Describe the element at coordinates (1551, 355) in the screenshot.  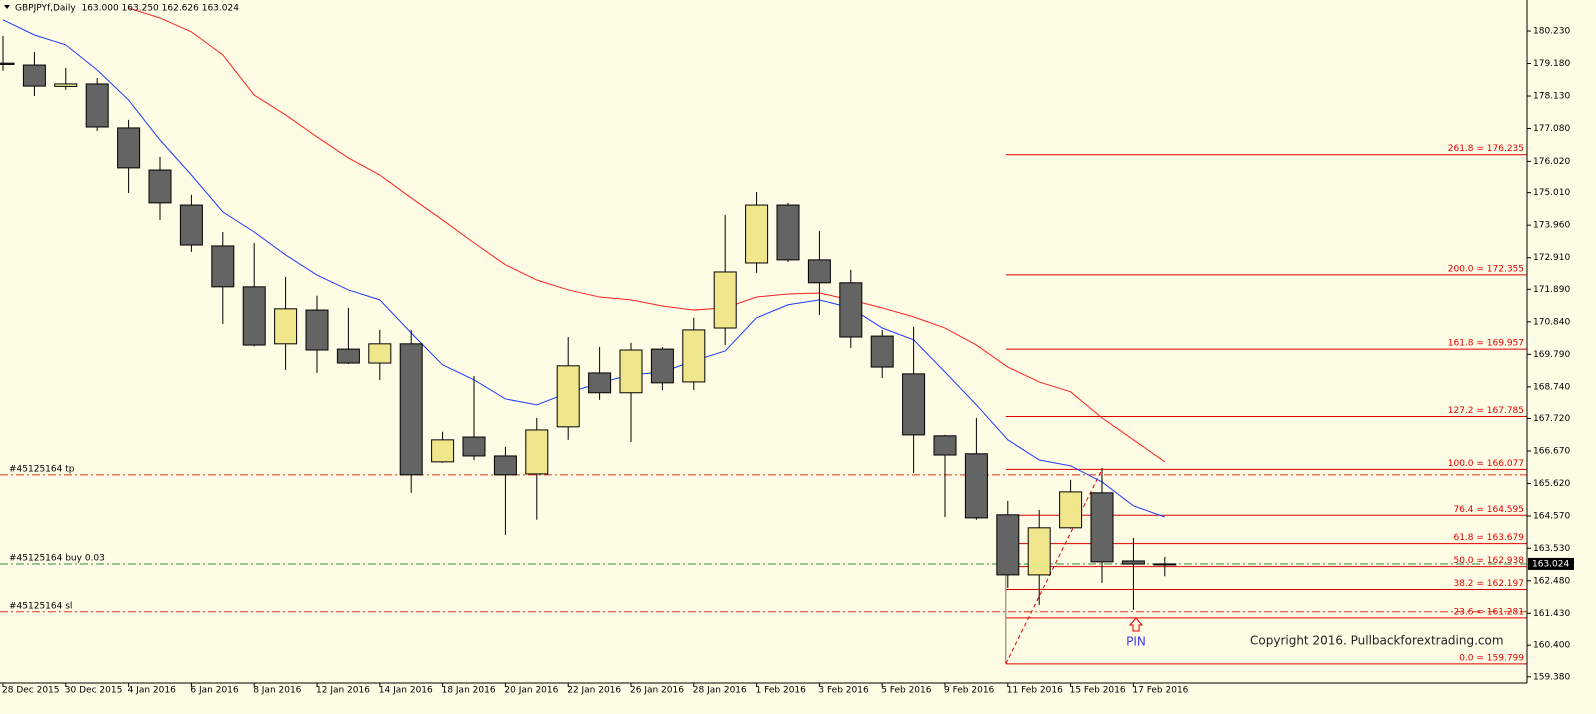
I see `y-tick-label: 169.790` at that location.